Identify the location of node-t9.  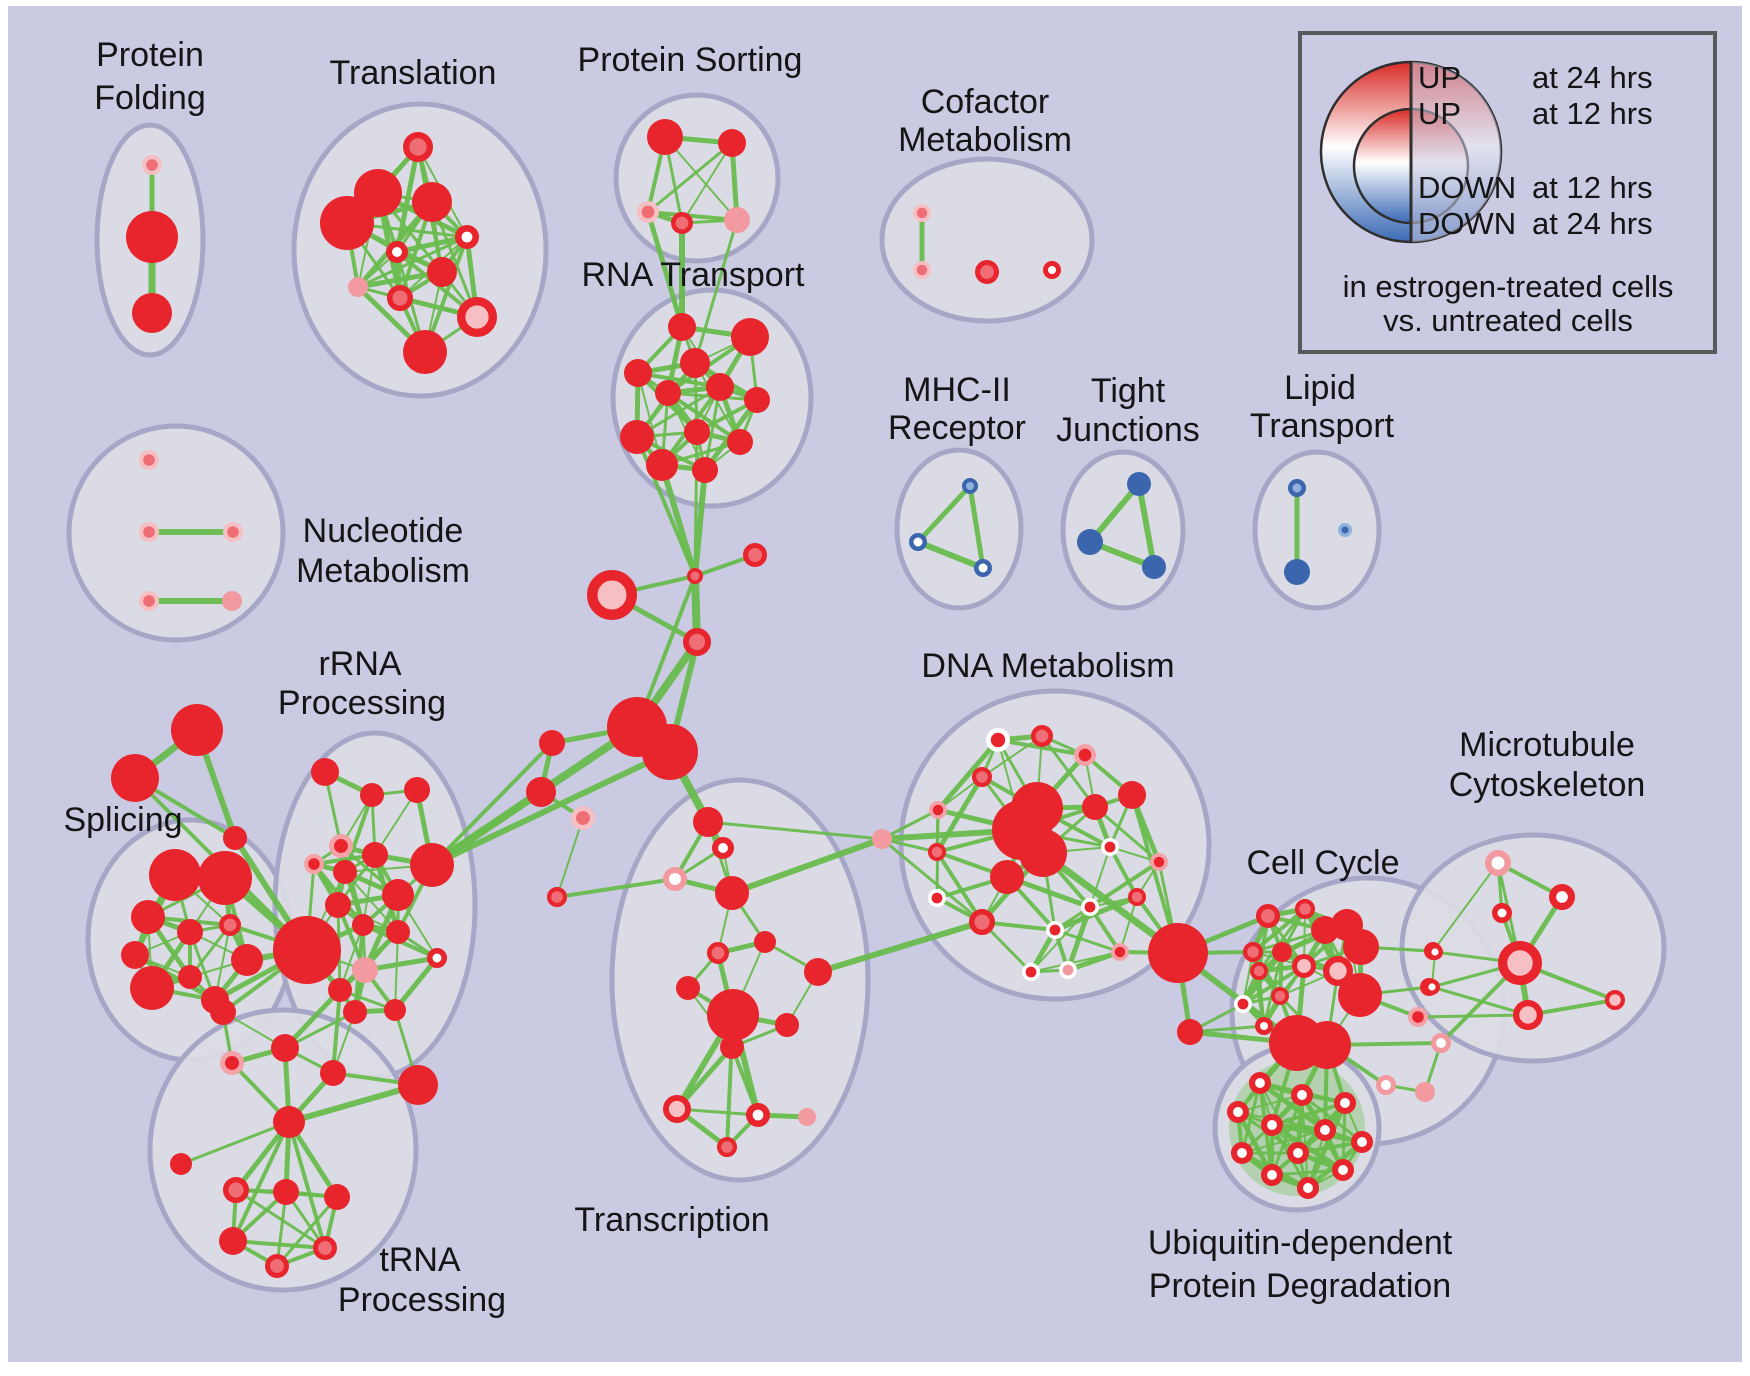
(400, 298).